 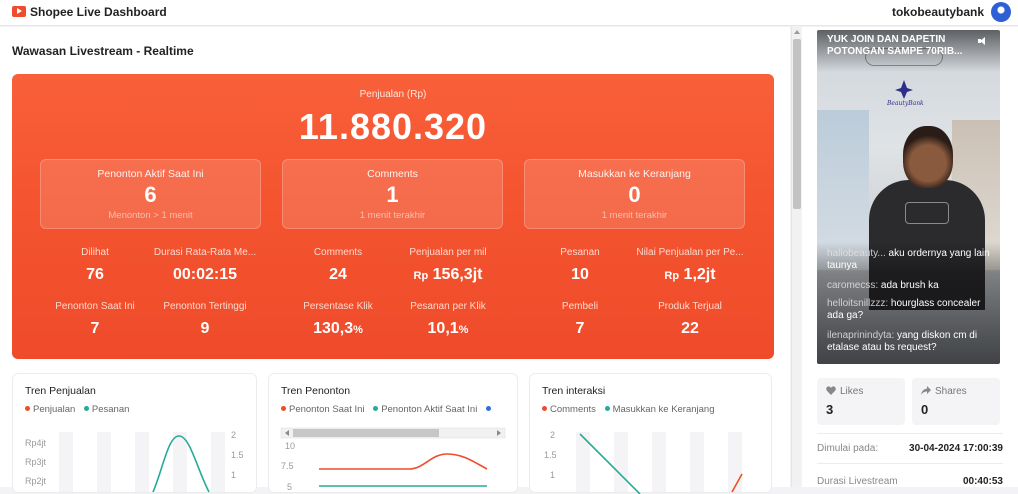 What do you see at coordinates (580, 252) in the screenshot?
I see `metric-label: Pesanan` at bounding box center [580, 252].